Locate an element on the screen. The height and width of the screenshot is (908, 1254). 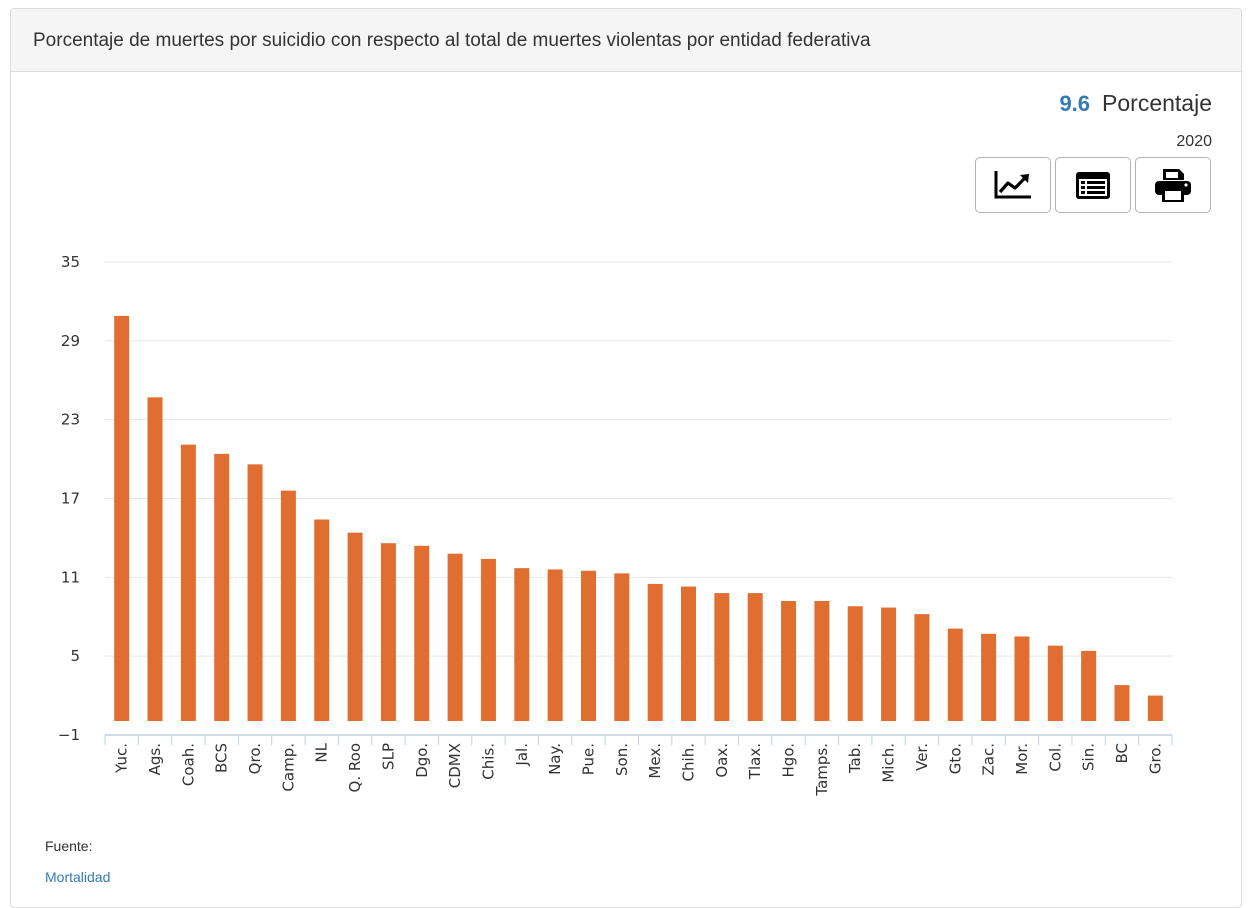
y-tick-label: 29 is located at coordinates (70, 341).